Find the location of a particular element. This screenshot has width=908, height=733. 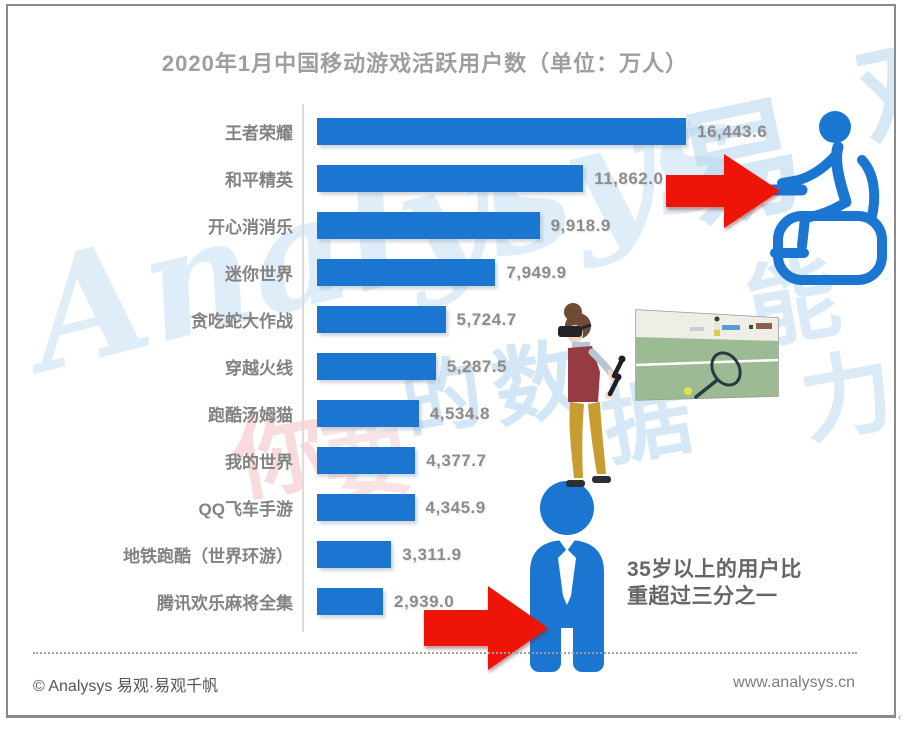

annotation-text: 35岁以上的用户比 重超过三分之一 is located at coordinates (714, 583).